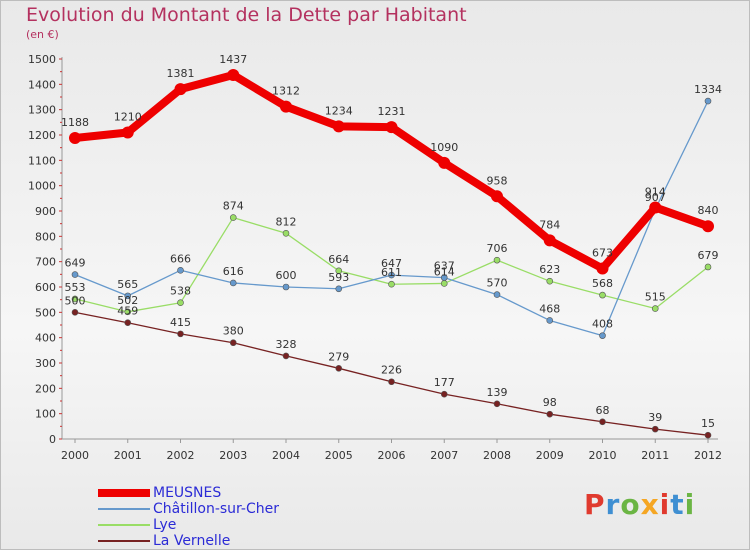 This screenshot has height=550, width=750. What do you see at coordinates (549, 269) in the screenshot?
I see `data-label-lye: 623` at bounding box center [549, 269].